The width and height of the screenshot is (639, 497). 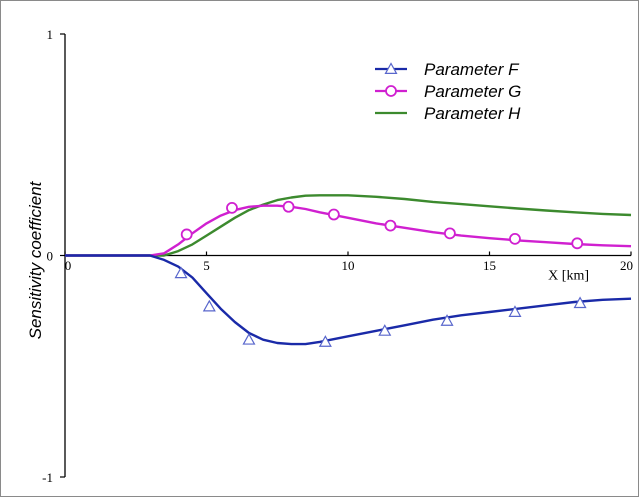 What do you see at coordinates (35, 259) in the screenshot?
I see `y-axis-label: Sensitivity coefficient` at bounding box center [35, 259].